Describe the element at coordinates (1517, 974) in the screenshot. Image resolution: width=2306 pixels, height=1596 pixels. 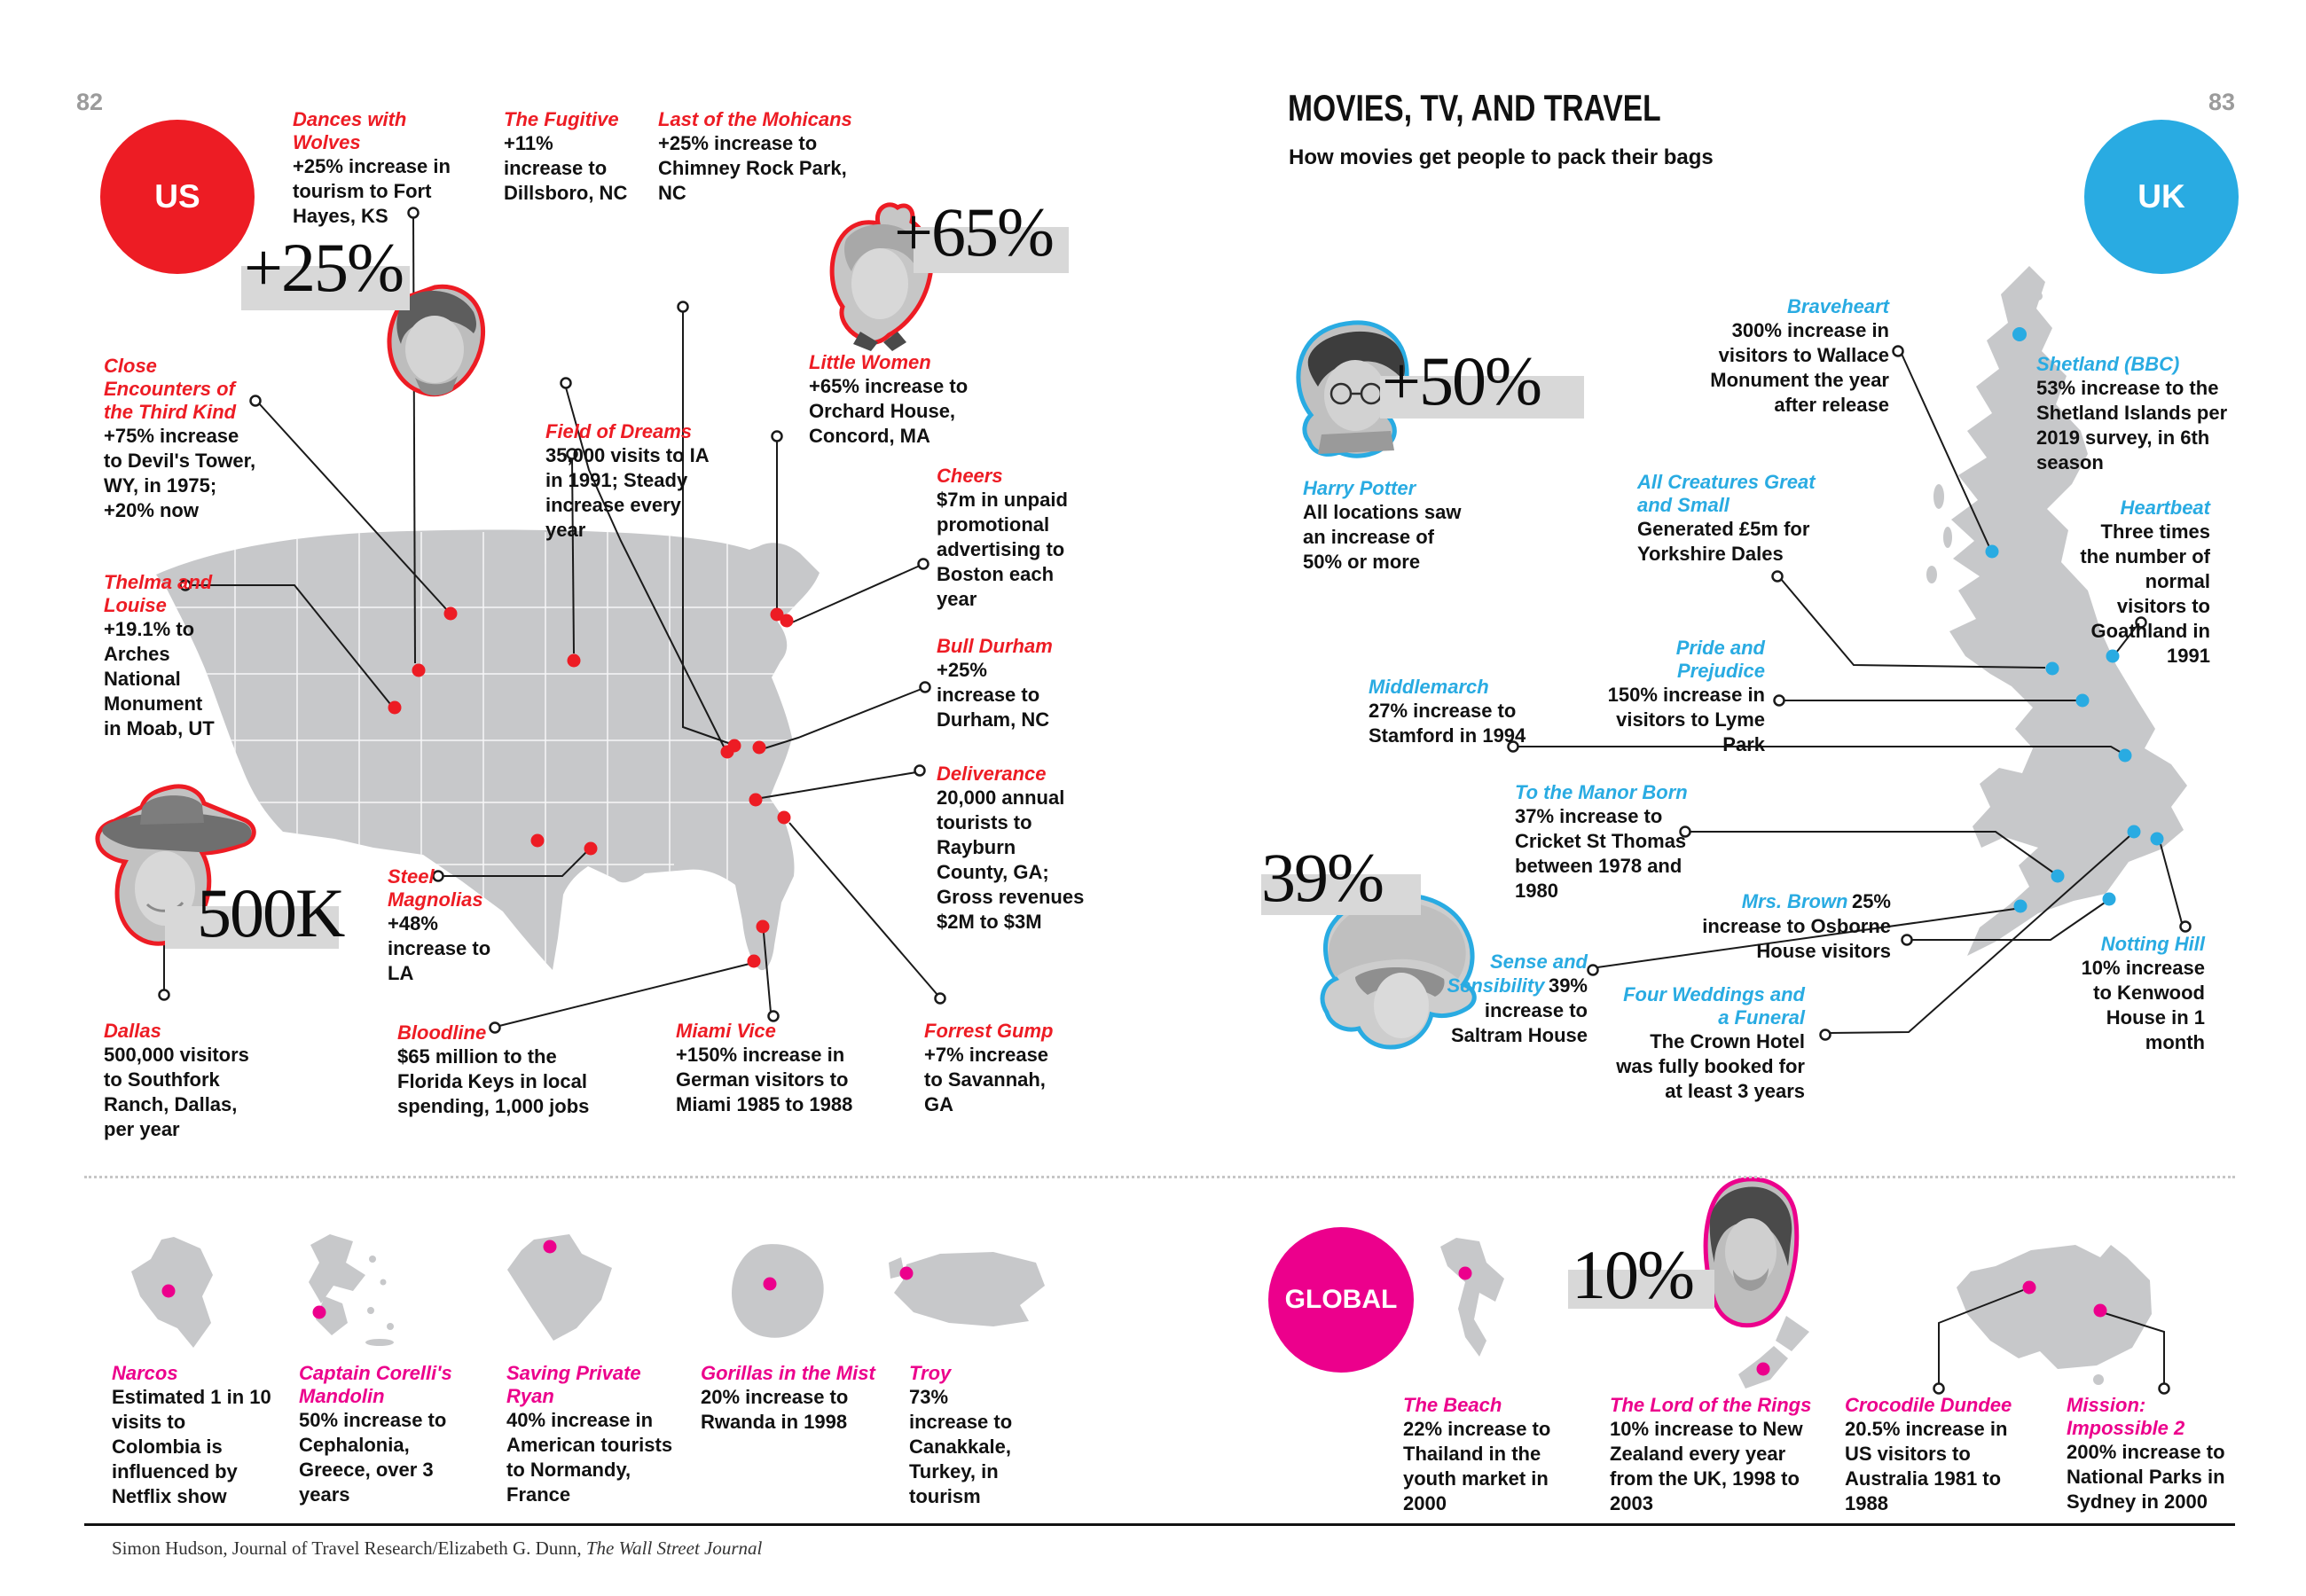
I see `movie-title: Sense and Sensibility` at that location.